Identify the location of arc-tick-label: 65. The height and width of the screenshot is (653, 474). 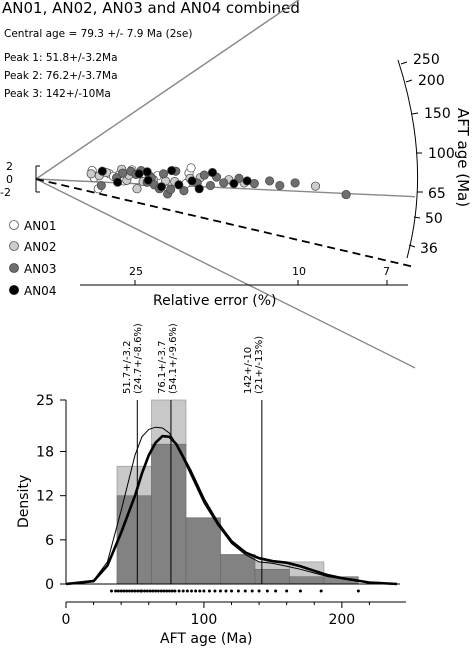
(437, 194).